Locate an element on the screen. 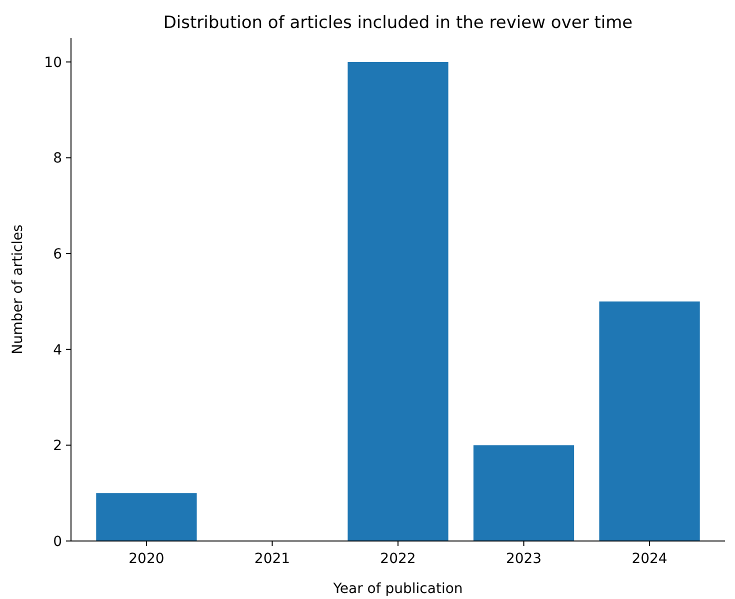 This screenshot has width=735, height=599. y-tick-label: 4 is located at coordinates (57, 350).